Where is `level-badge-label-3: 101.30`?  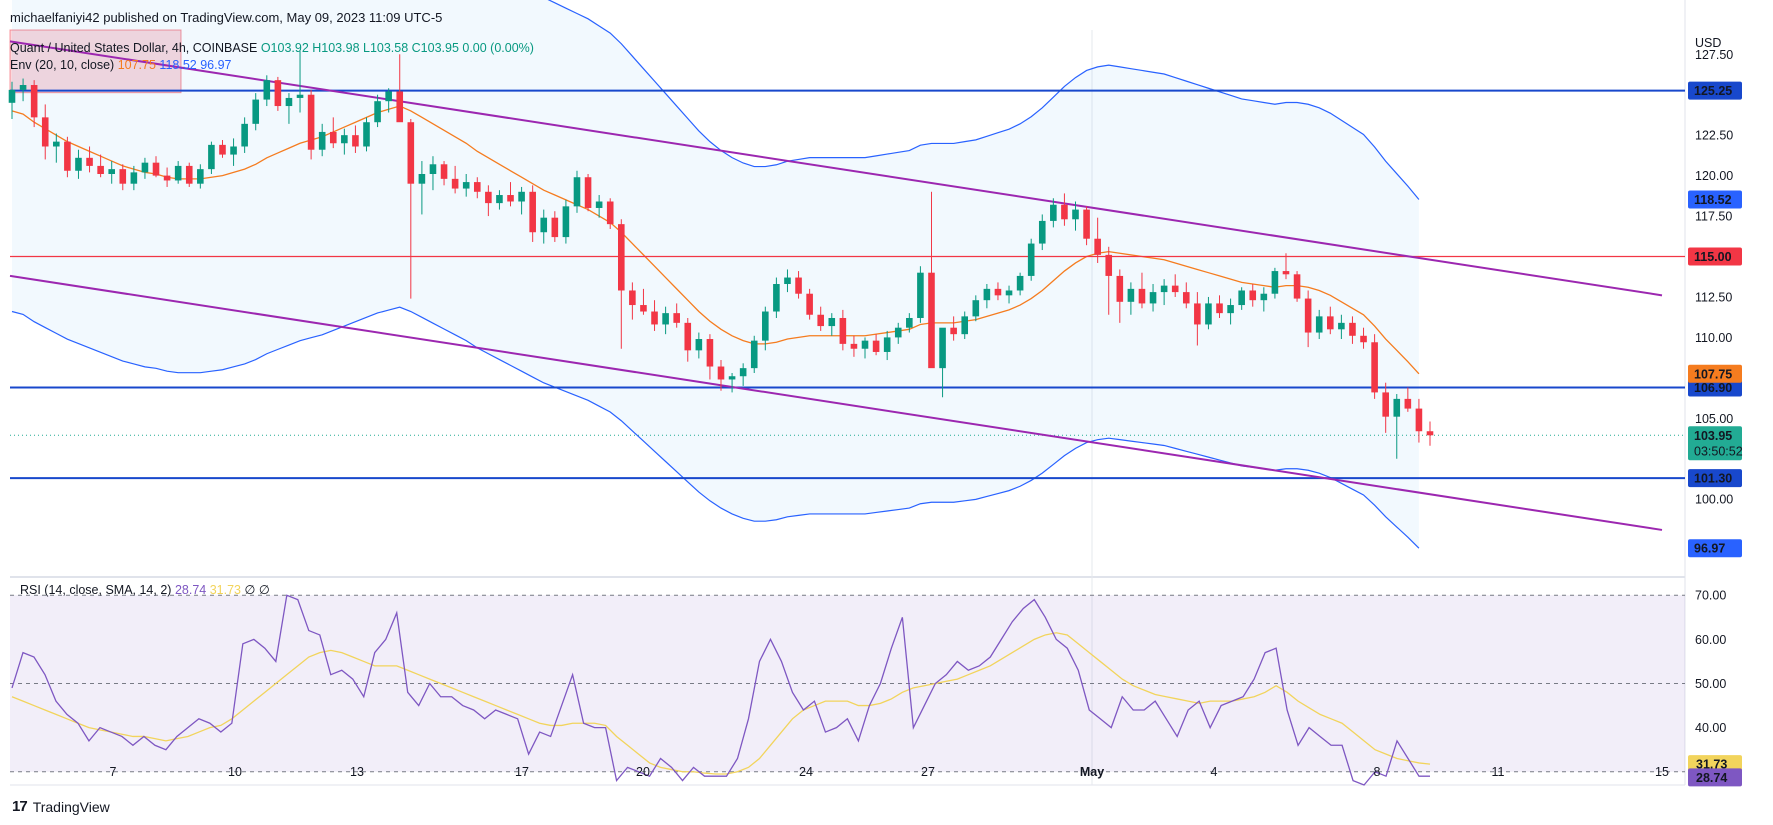
level-badge-label-3: 101.30 is located at coordinates (1713, 479).